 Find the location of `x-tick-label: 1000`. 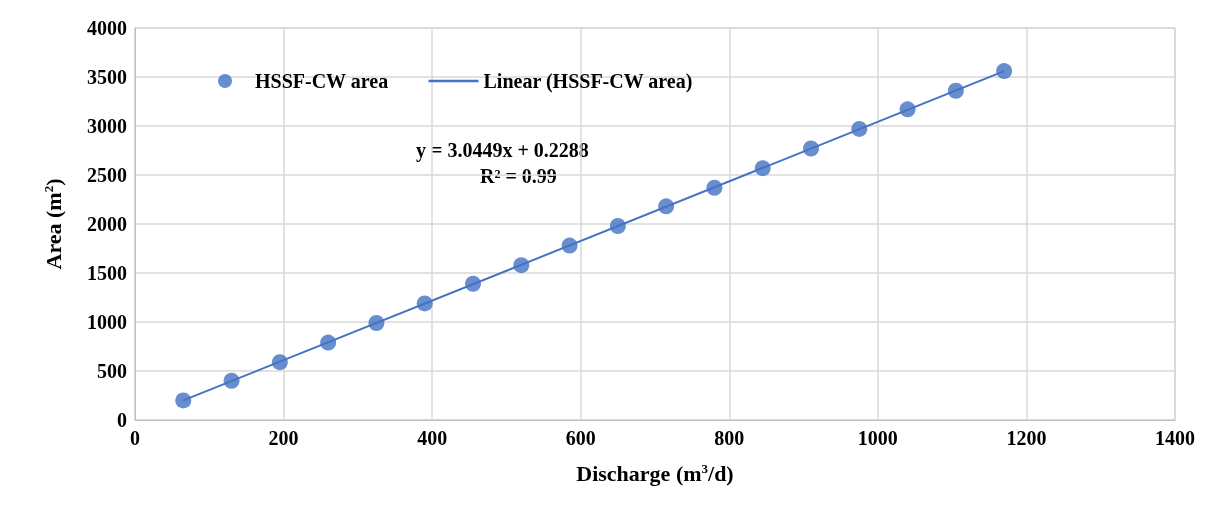

x-tick-label: 1000 is located at coordinates (877, 438).